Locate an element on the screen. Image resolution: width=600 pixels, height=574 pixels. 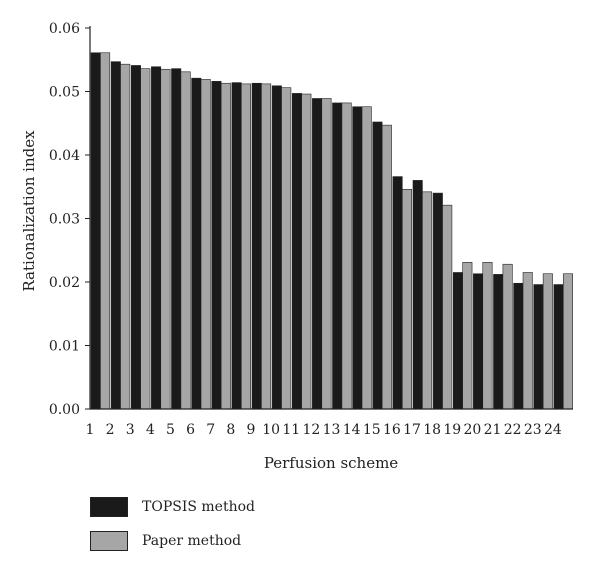
y-tick-label: 0.06 is located at coordinates (64, 29).